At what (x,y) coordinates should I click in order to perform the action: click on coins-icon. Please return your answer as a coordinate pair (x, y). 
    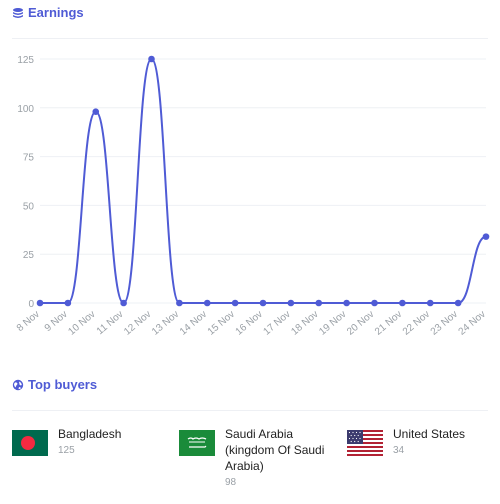
    Looking at the image, I should click on (18, 12).